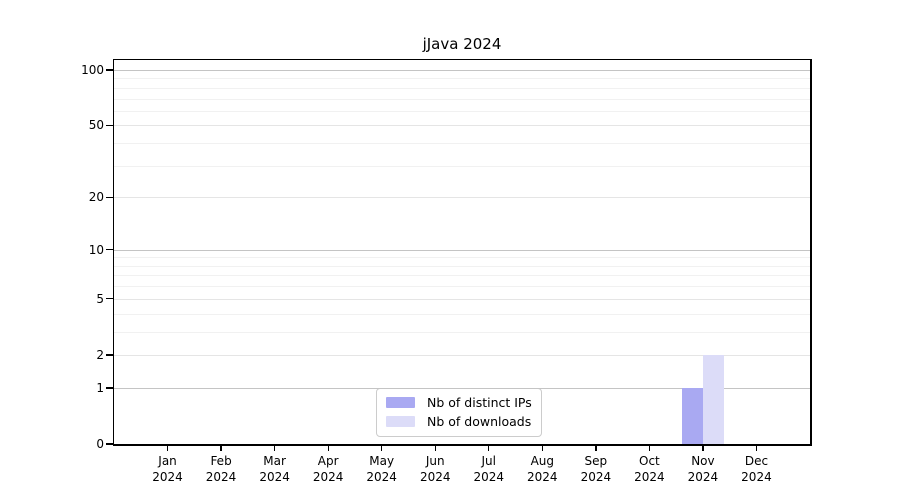  I want to click on y-tick-label: 2, so click(100, 354).